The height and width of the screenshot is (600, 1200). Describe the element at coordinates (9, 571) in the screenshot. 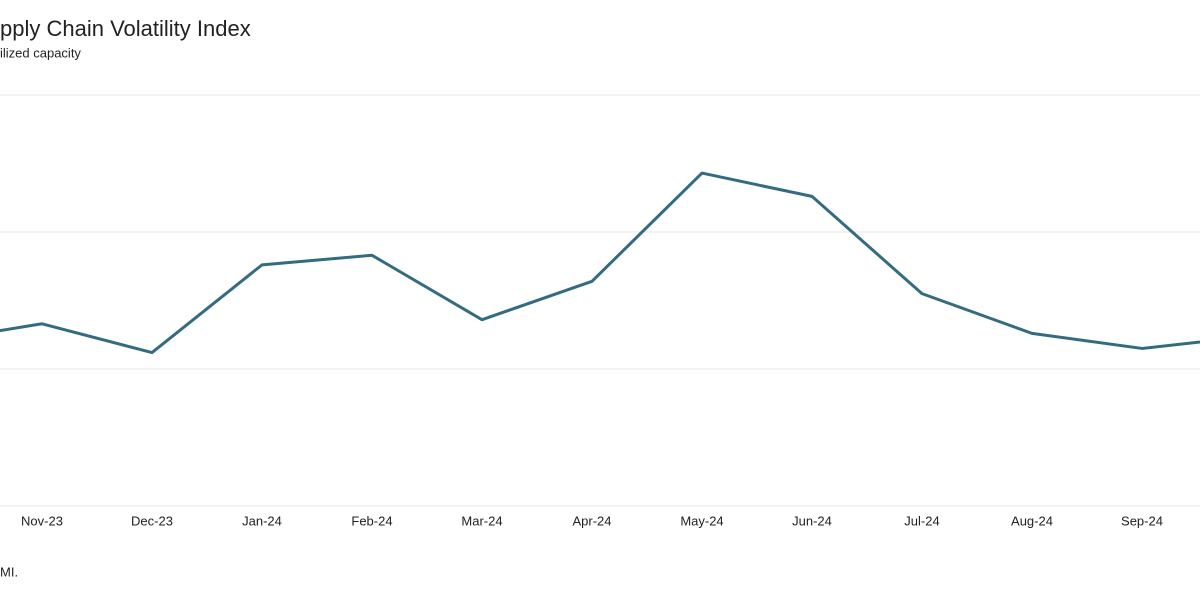

I see `footnote: MI.` at that location.